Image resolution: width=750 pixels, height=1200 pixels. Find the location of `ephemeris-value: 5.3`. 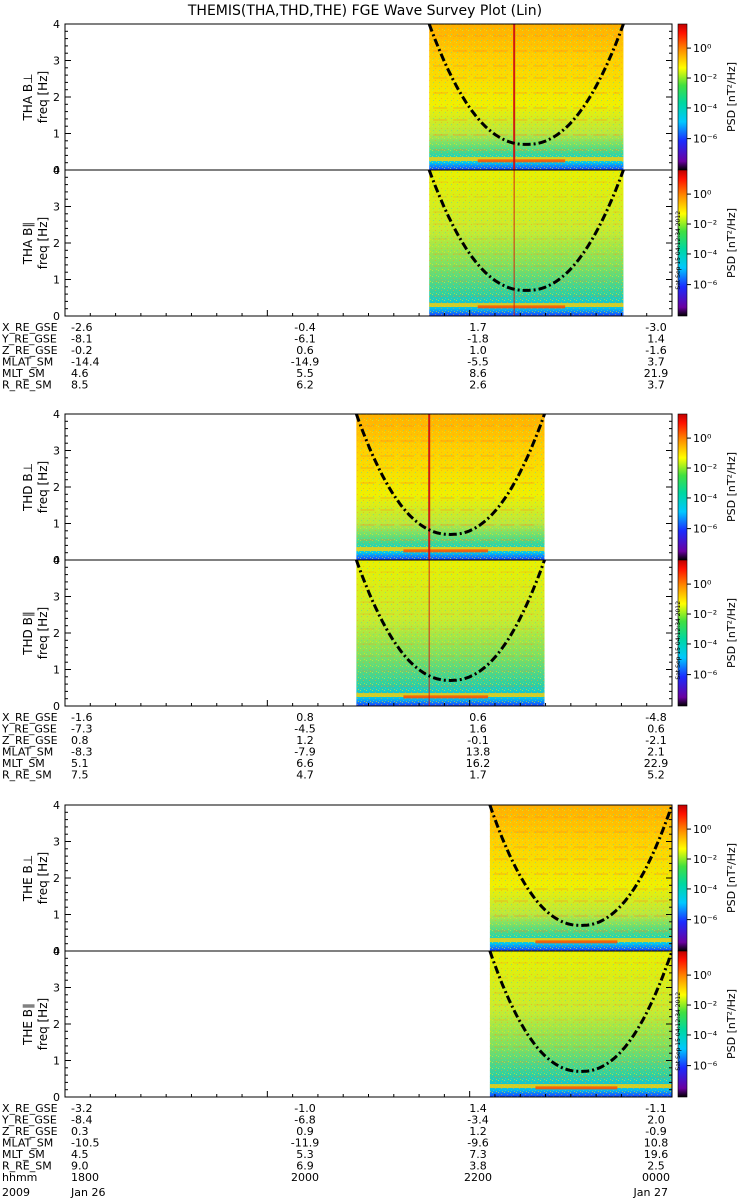

ephemeris-value: 5.3 is located at coordinates (305, 1154).